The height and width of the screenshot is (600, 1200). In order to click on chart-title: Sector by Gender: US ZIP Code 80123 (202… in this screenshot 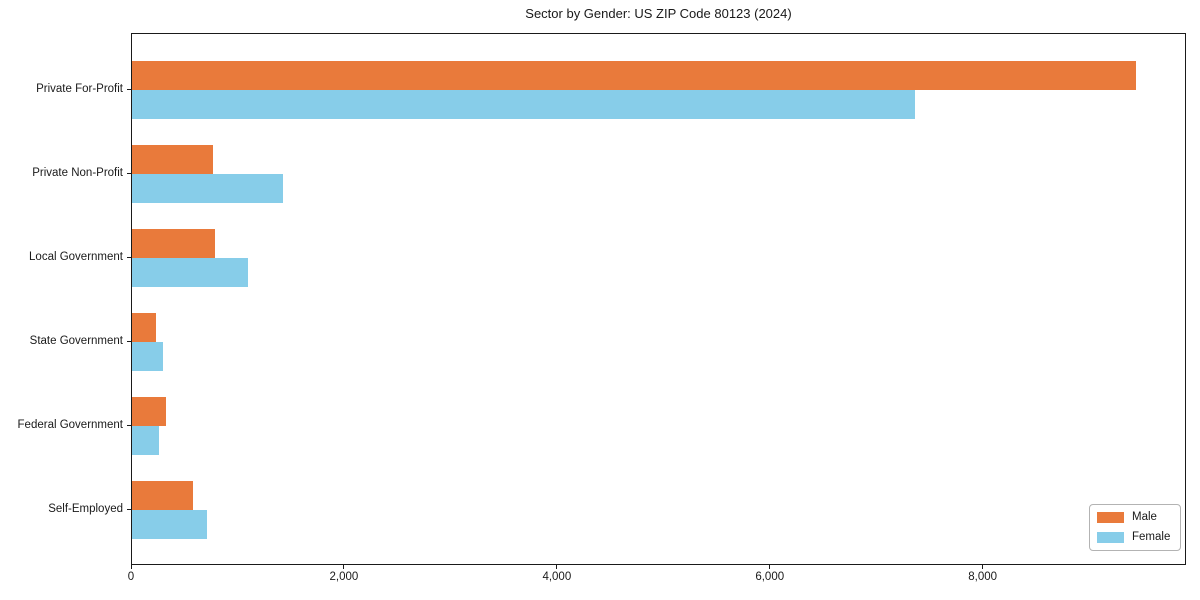, I will do `click(658, 13)`.